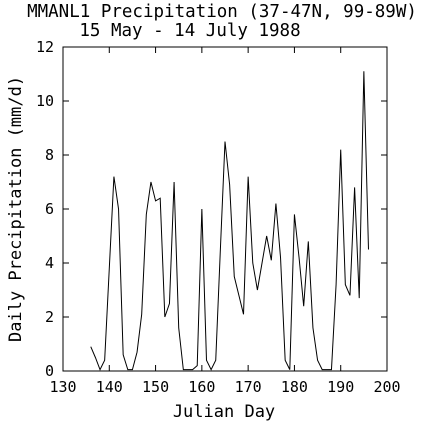  Describe the element at coordinates (49, 155) in the screenshot. I see `y-tick-label: 8` at that location.